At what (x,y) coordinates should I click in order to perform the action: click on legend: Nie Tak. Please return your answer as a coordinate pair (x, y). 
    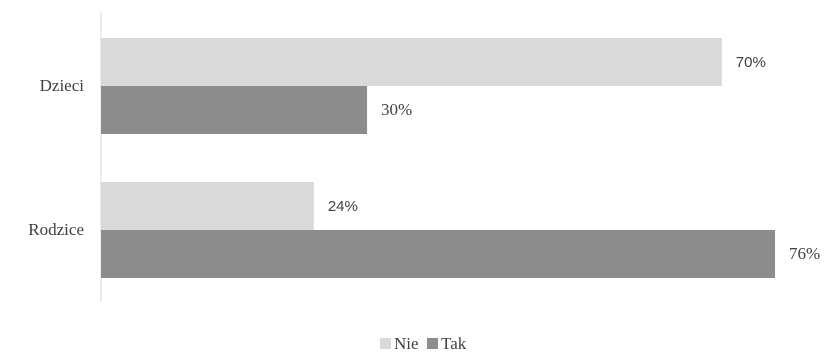
    Looking at the image, I should click on (423, 343).